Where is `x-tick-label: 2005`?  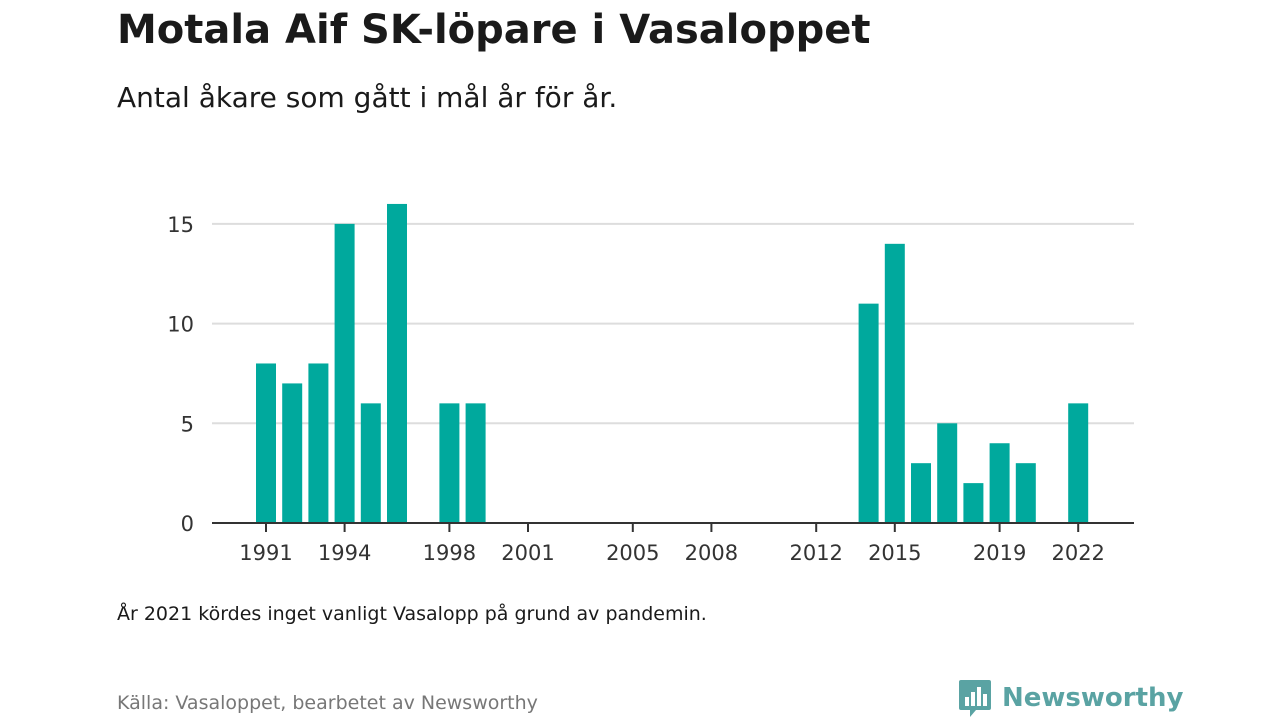
x-tick-label: 2005 is located at coordinates (632, 553).